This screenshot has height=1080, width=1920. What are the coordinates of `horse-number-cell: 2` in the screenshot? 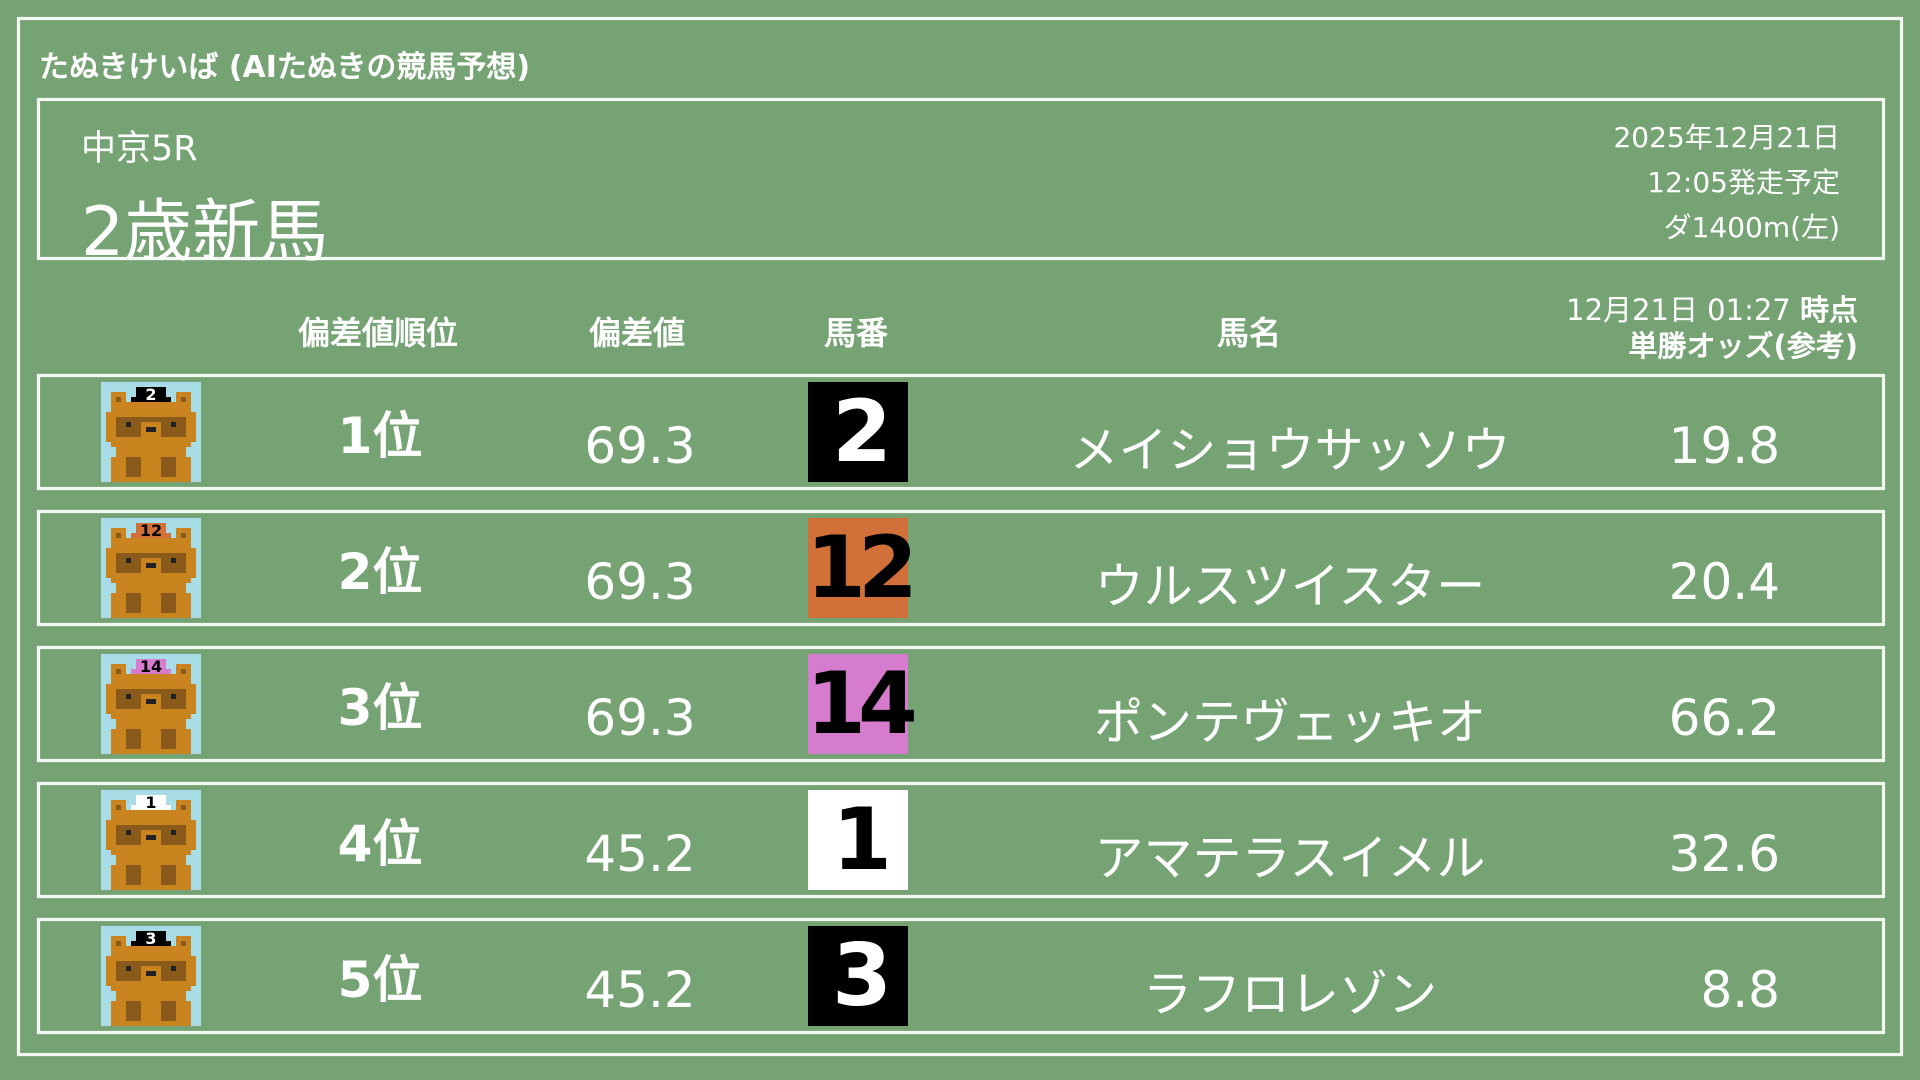 It's located at (858, 432).